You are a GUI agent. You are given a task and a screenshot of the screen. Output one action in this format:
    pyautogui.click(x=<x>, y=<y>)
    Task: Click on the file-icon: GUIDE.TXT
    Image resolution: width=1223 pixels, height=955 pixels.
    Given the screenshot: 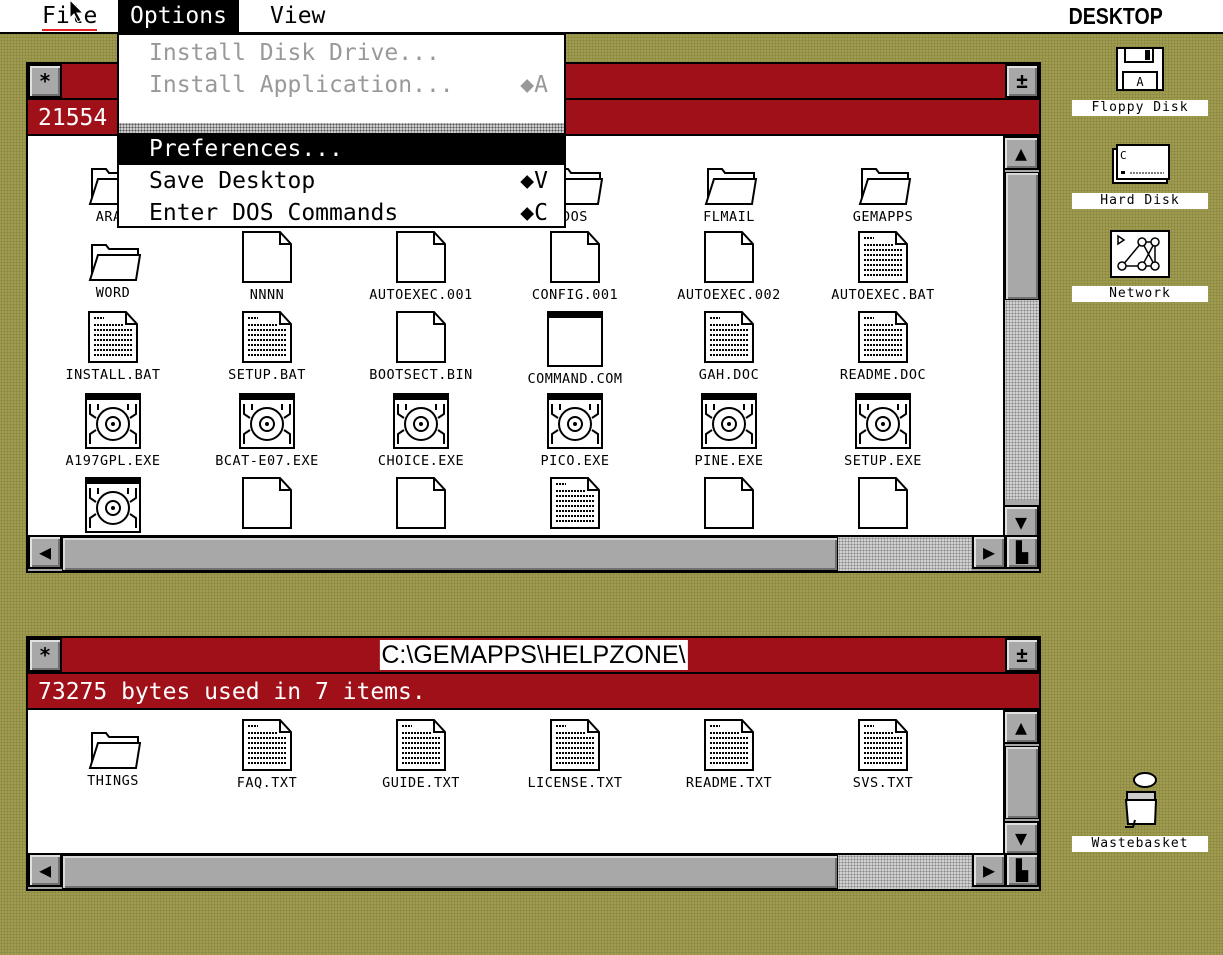 What is the action you would take?
    pyautogui.click(x=421, y=754)
    